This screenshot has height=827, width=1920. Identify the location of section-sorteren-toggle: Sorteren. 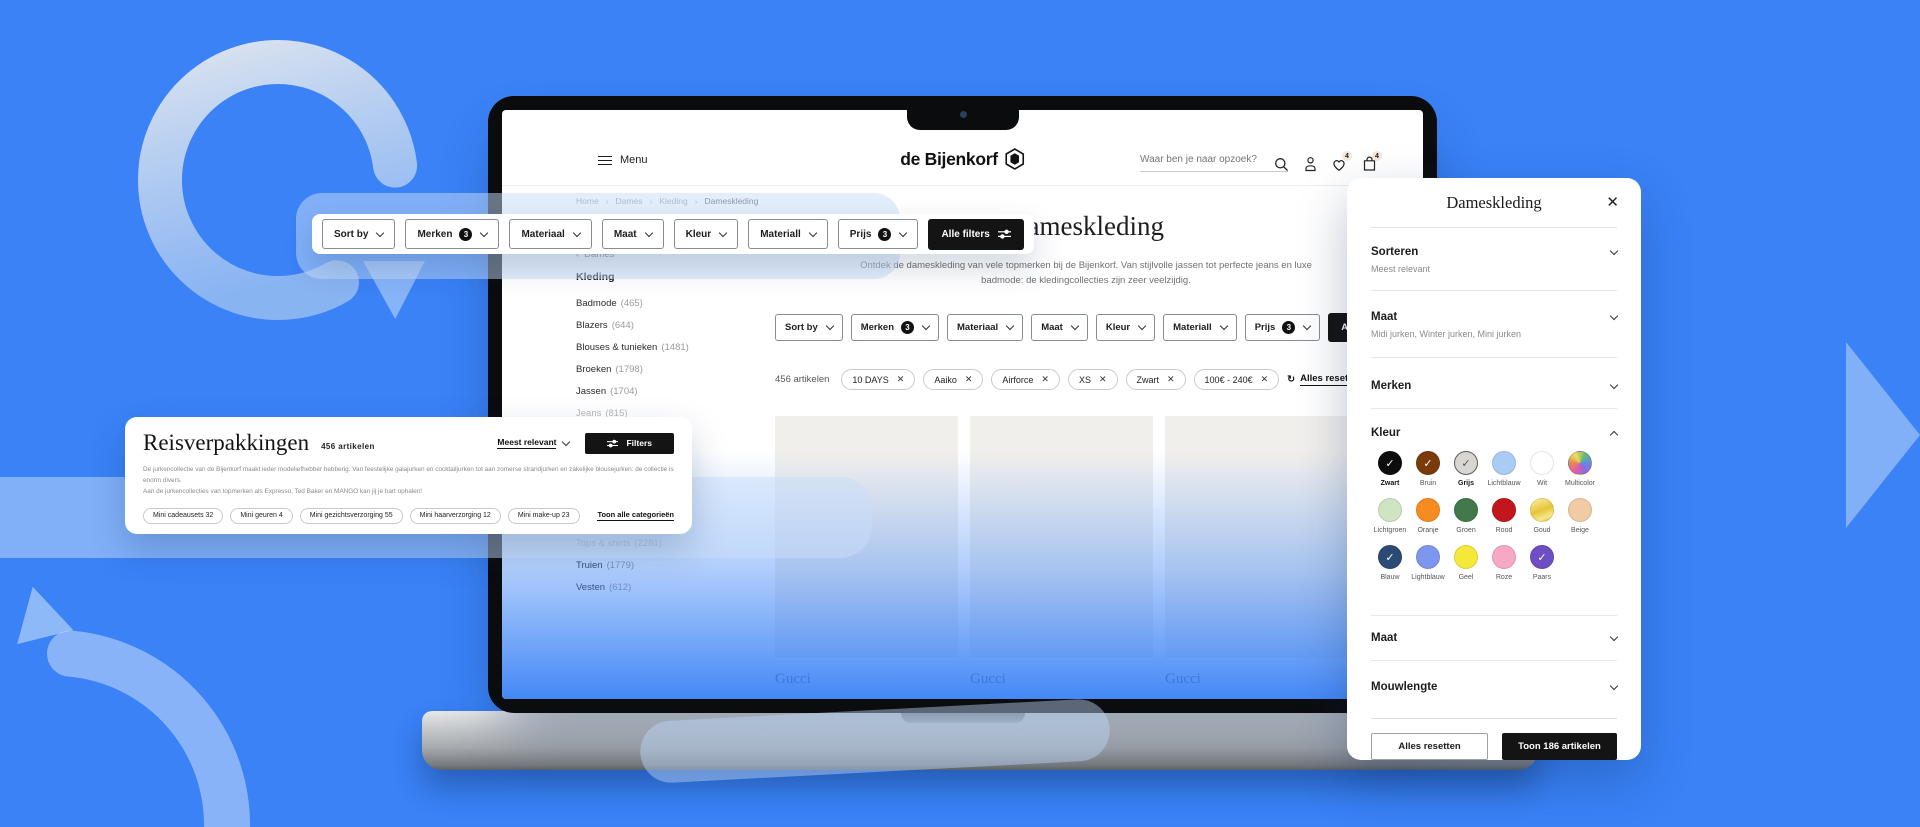
(1495, 252).